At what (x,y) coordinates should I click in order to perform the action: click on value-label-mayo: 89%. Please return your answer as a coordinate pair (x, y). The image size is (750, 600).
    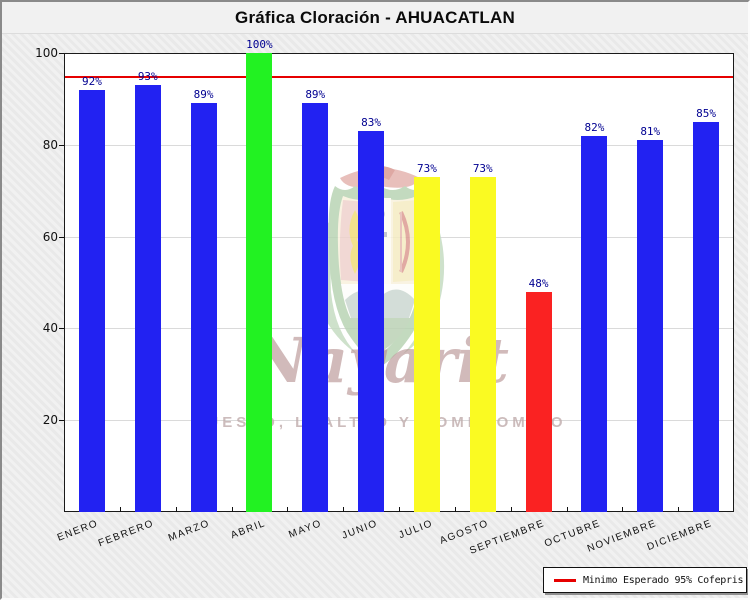
    Looking at the image, I should click on (315, 95).